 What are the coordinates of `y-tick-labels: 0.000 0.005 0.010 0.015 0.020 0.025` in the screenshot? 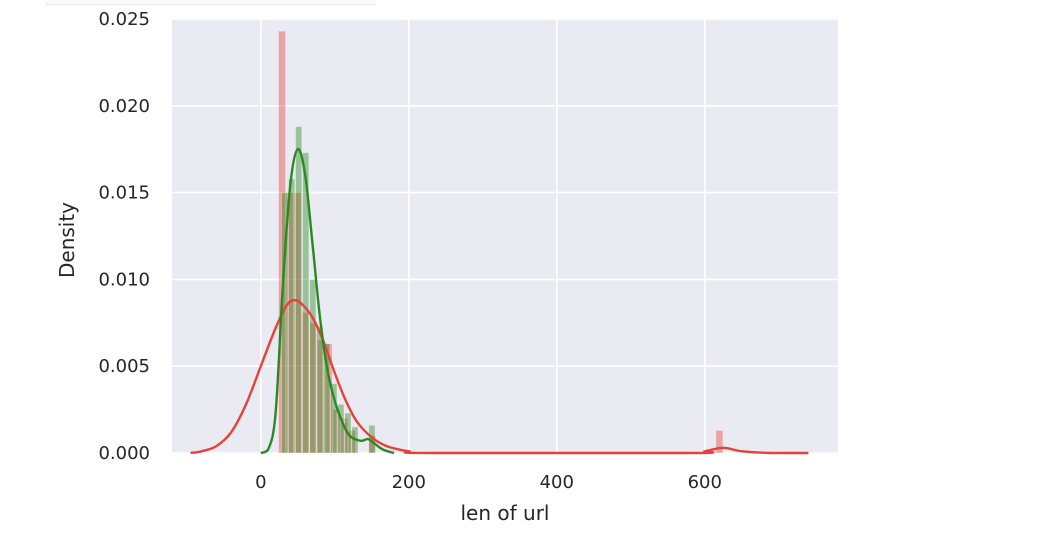 It's located at (124, 236).